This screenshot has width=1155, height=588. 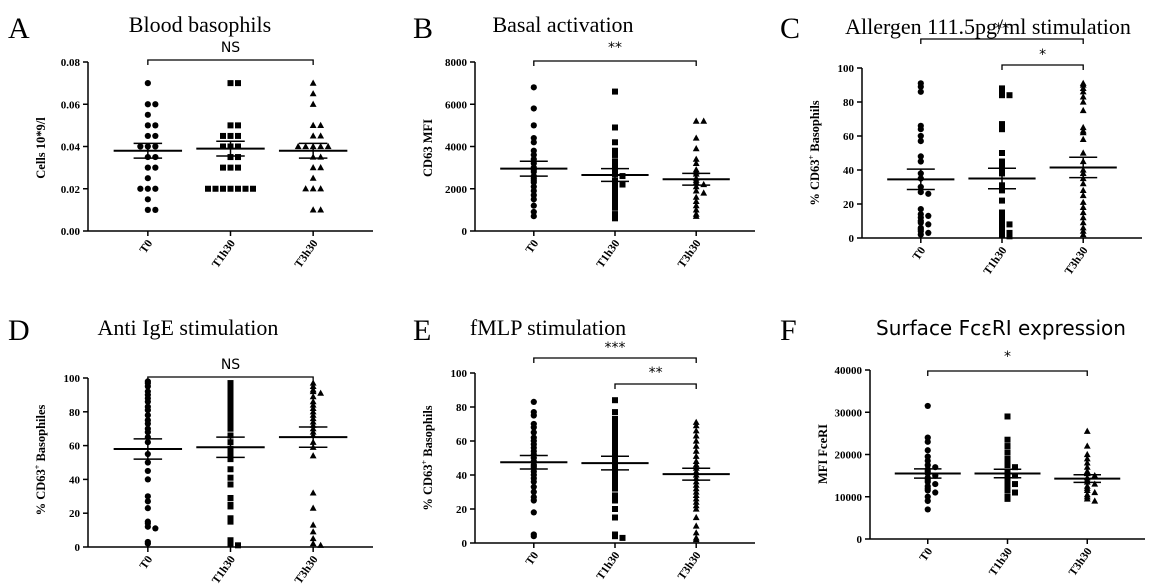 I want to click on series-T1h30, so click(x=230, y=136).